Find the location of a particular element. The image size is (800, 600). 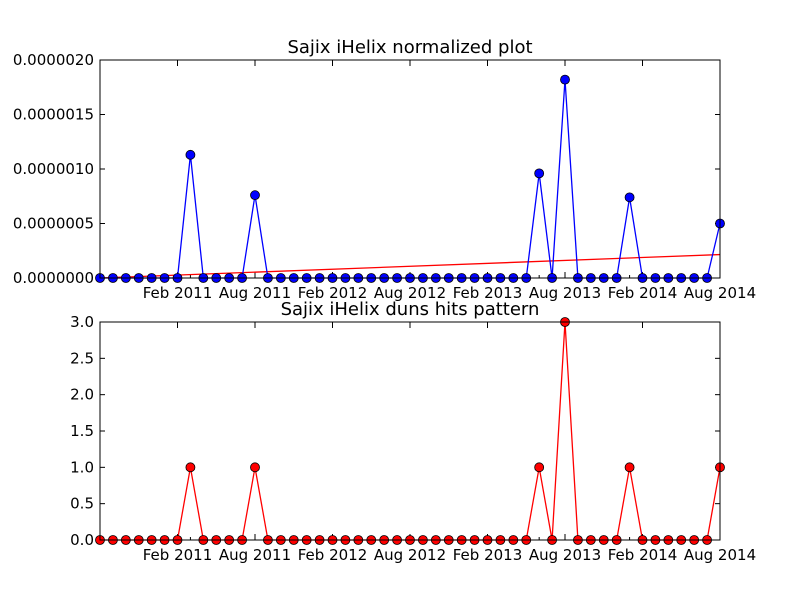

y-tick-label: 0.0 is located at coordinates (82, 540).